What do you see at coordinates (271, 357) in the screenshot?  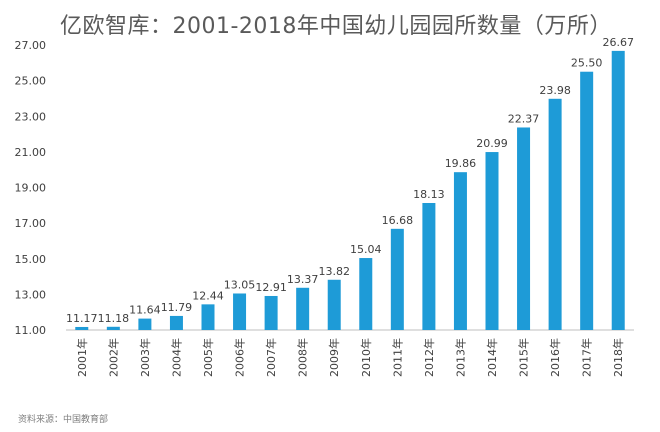 I see `x-tick-label: 2007年` at bounding box center [271, 357].